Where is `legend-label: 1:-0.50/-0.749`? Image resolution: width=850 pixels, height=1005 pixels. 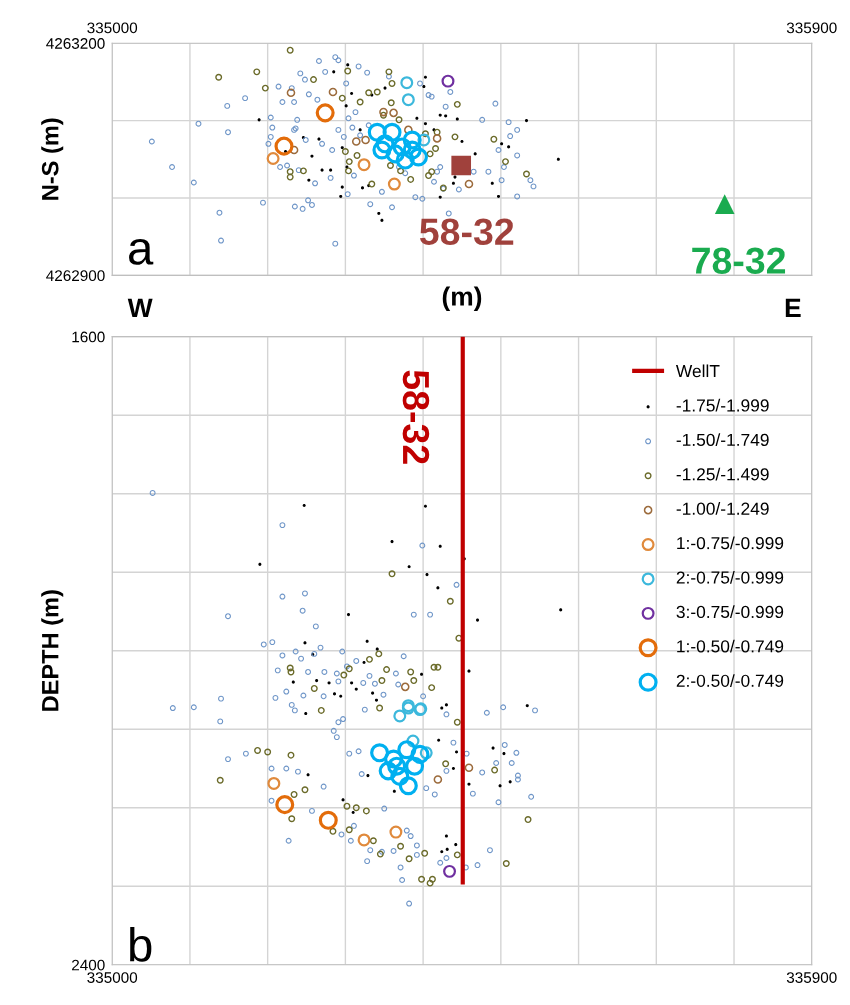 legend-label: 1:-0.50/-0.749 is located at coordinates (730, 646).